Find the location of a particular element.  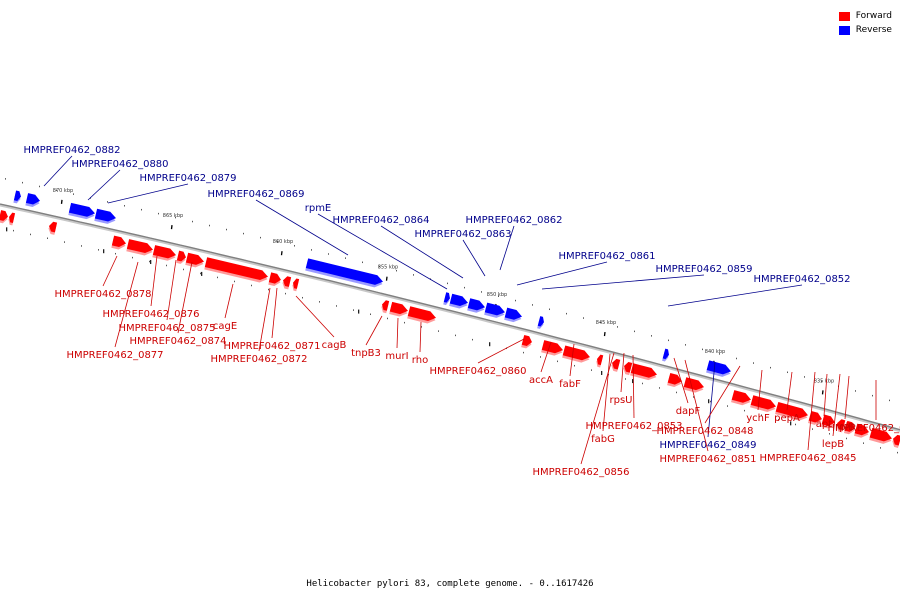

scale-label: 870 kbp is located at coordinates (63, 191).